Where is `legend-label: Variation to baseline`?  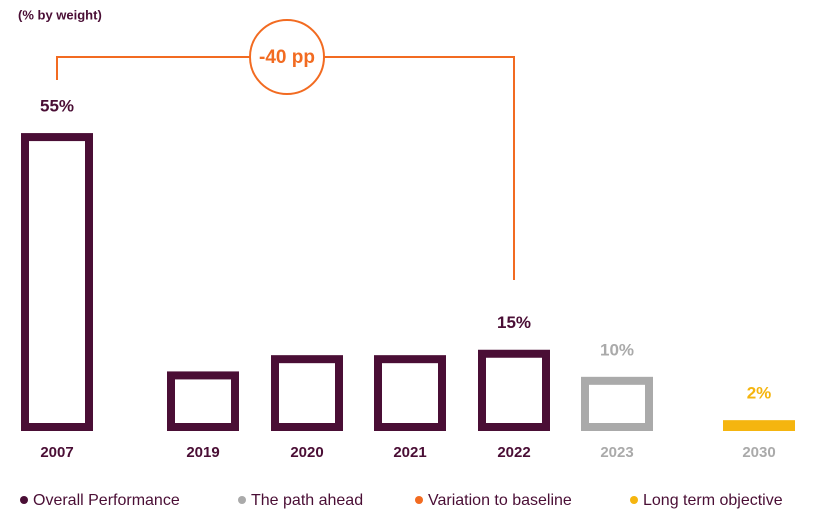
legend-label: Variation to baseline is located at coordinates (500, 500).